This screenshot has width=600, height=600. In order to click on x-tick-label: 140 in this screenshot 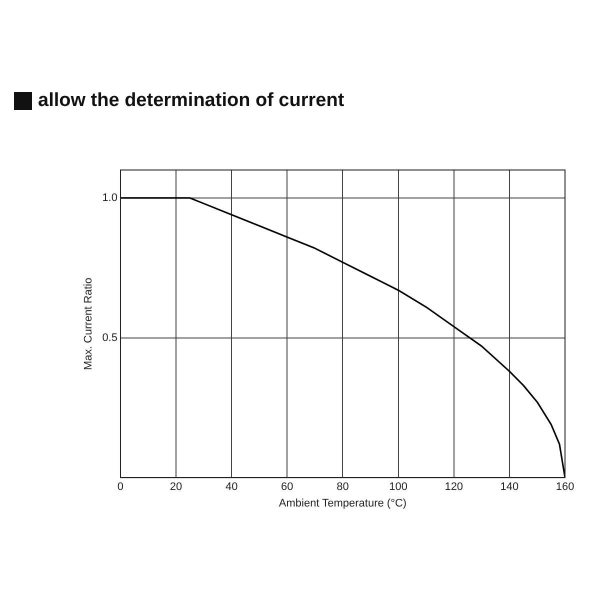, I will do `click(509, 487)`.